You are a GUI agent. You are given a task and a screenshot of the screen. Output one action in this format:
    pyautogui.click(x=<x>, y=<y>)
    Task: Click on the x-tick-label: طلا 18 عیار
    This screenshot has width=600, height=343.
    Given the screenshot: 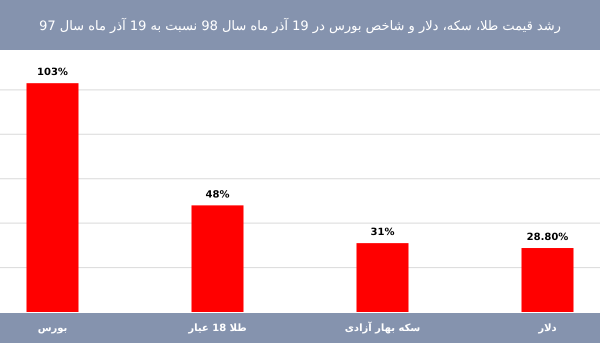 What is the action you would take?
    pyautogui.click(x=217, y=328)
    